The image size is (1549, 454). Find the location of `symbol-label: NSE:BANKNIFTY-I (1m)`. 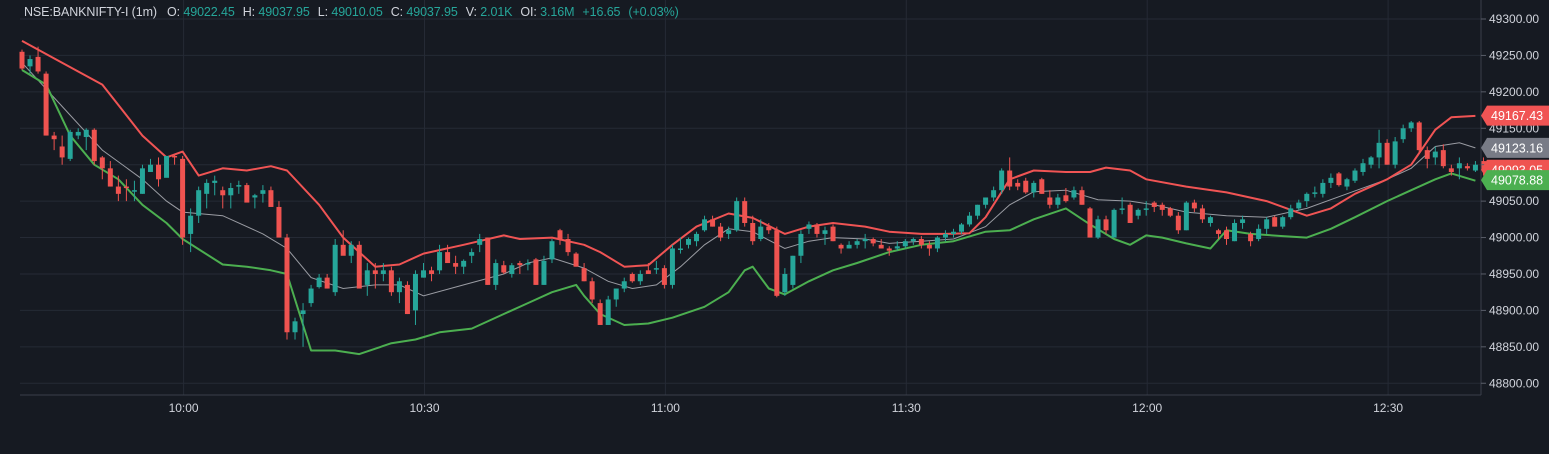

symbol-label: NSE:BANKNIFTY-I (1m) is located at coordinates (90, 12).